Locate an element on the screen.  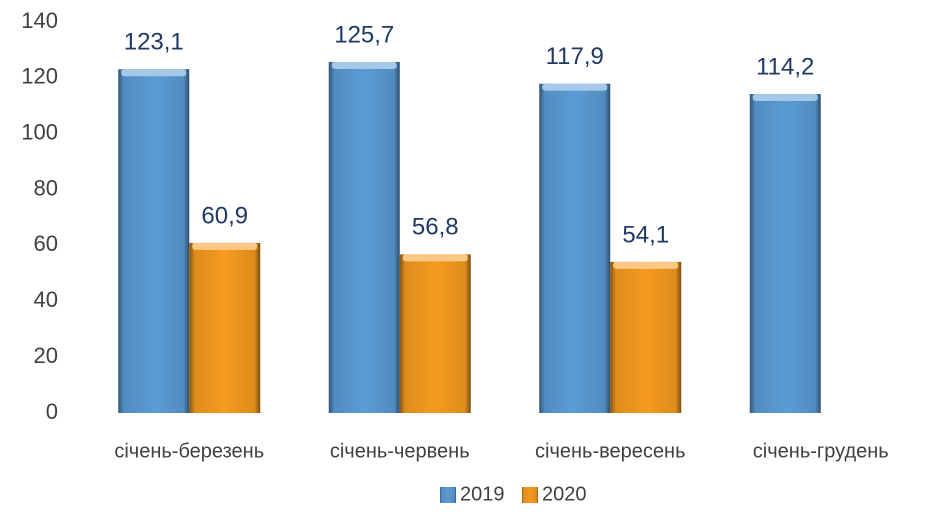
y-tick-label: 20 is located at coordinates (46, 355).